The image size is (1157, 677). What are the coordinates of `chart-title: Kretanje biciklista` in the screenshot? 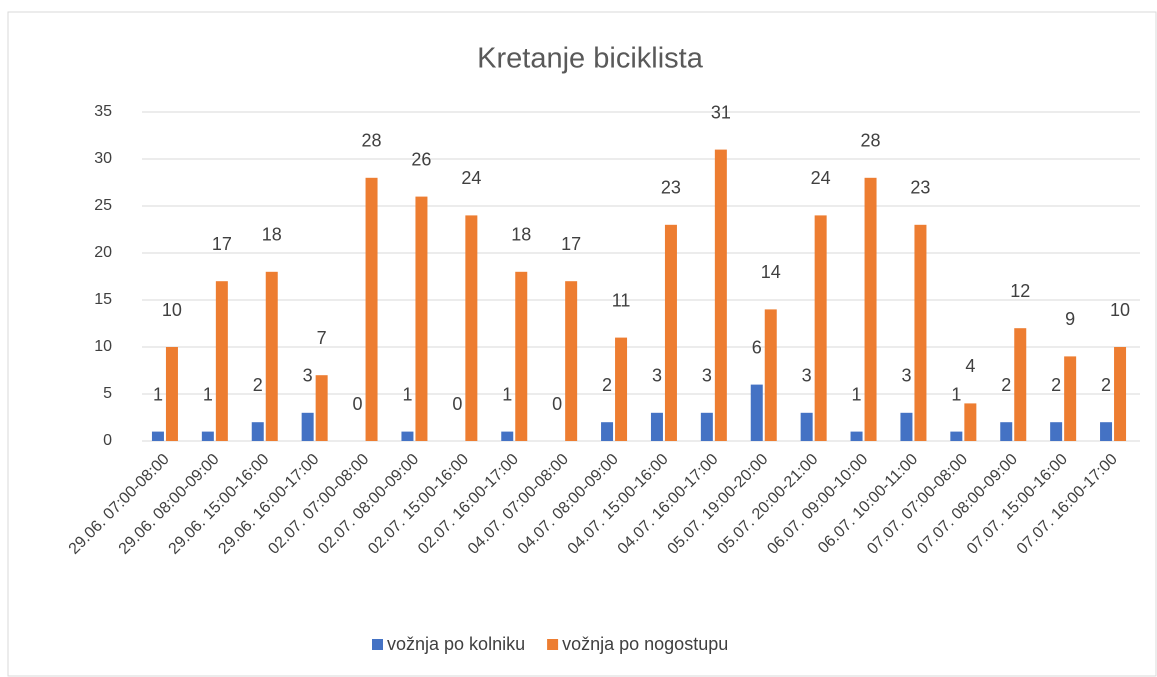 It's located at (590, 59).